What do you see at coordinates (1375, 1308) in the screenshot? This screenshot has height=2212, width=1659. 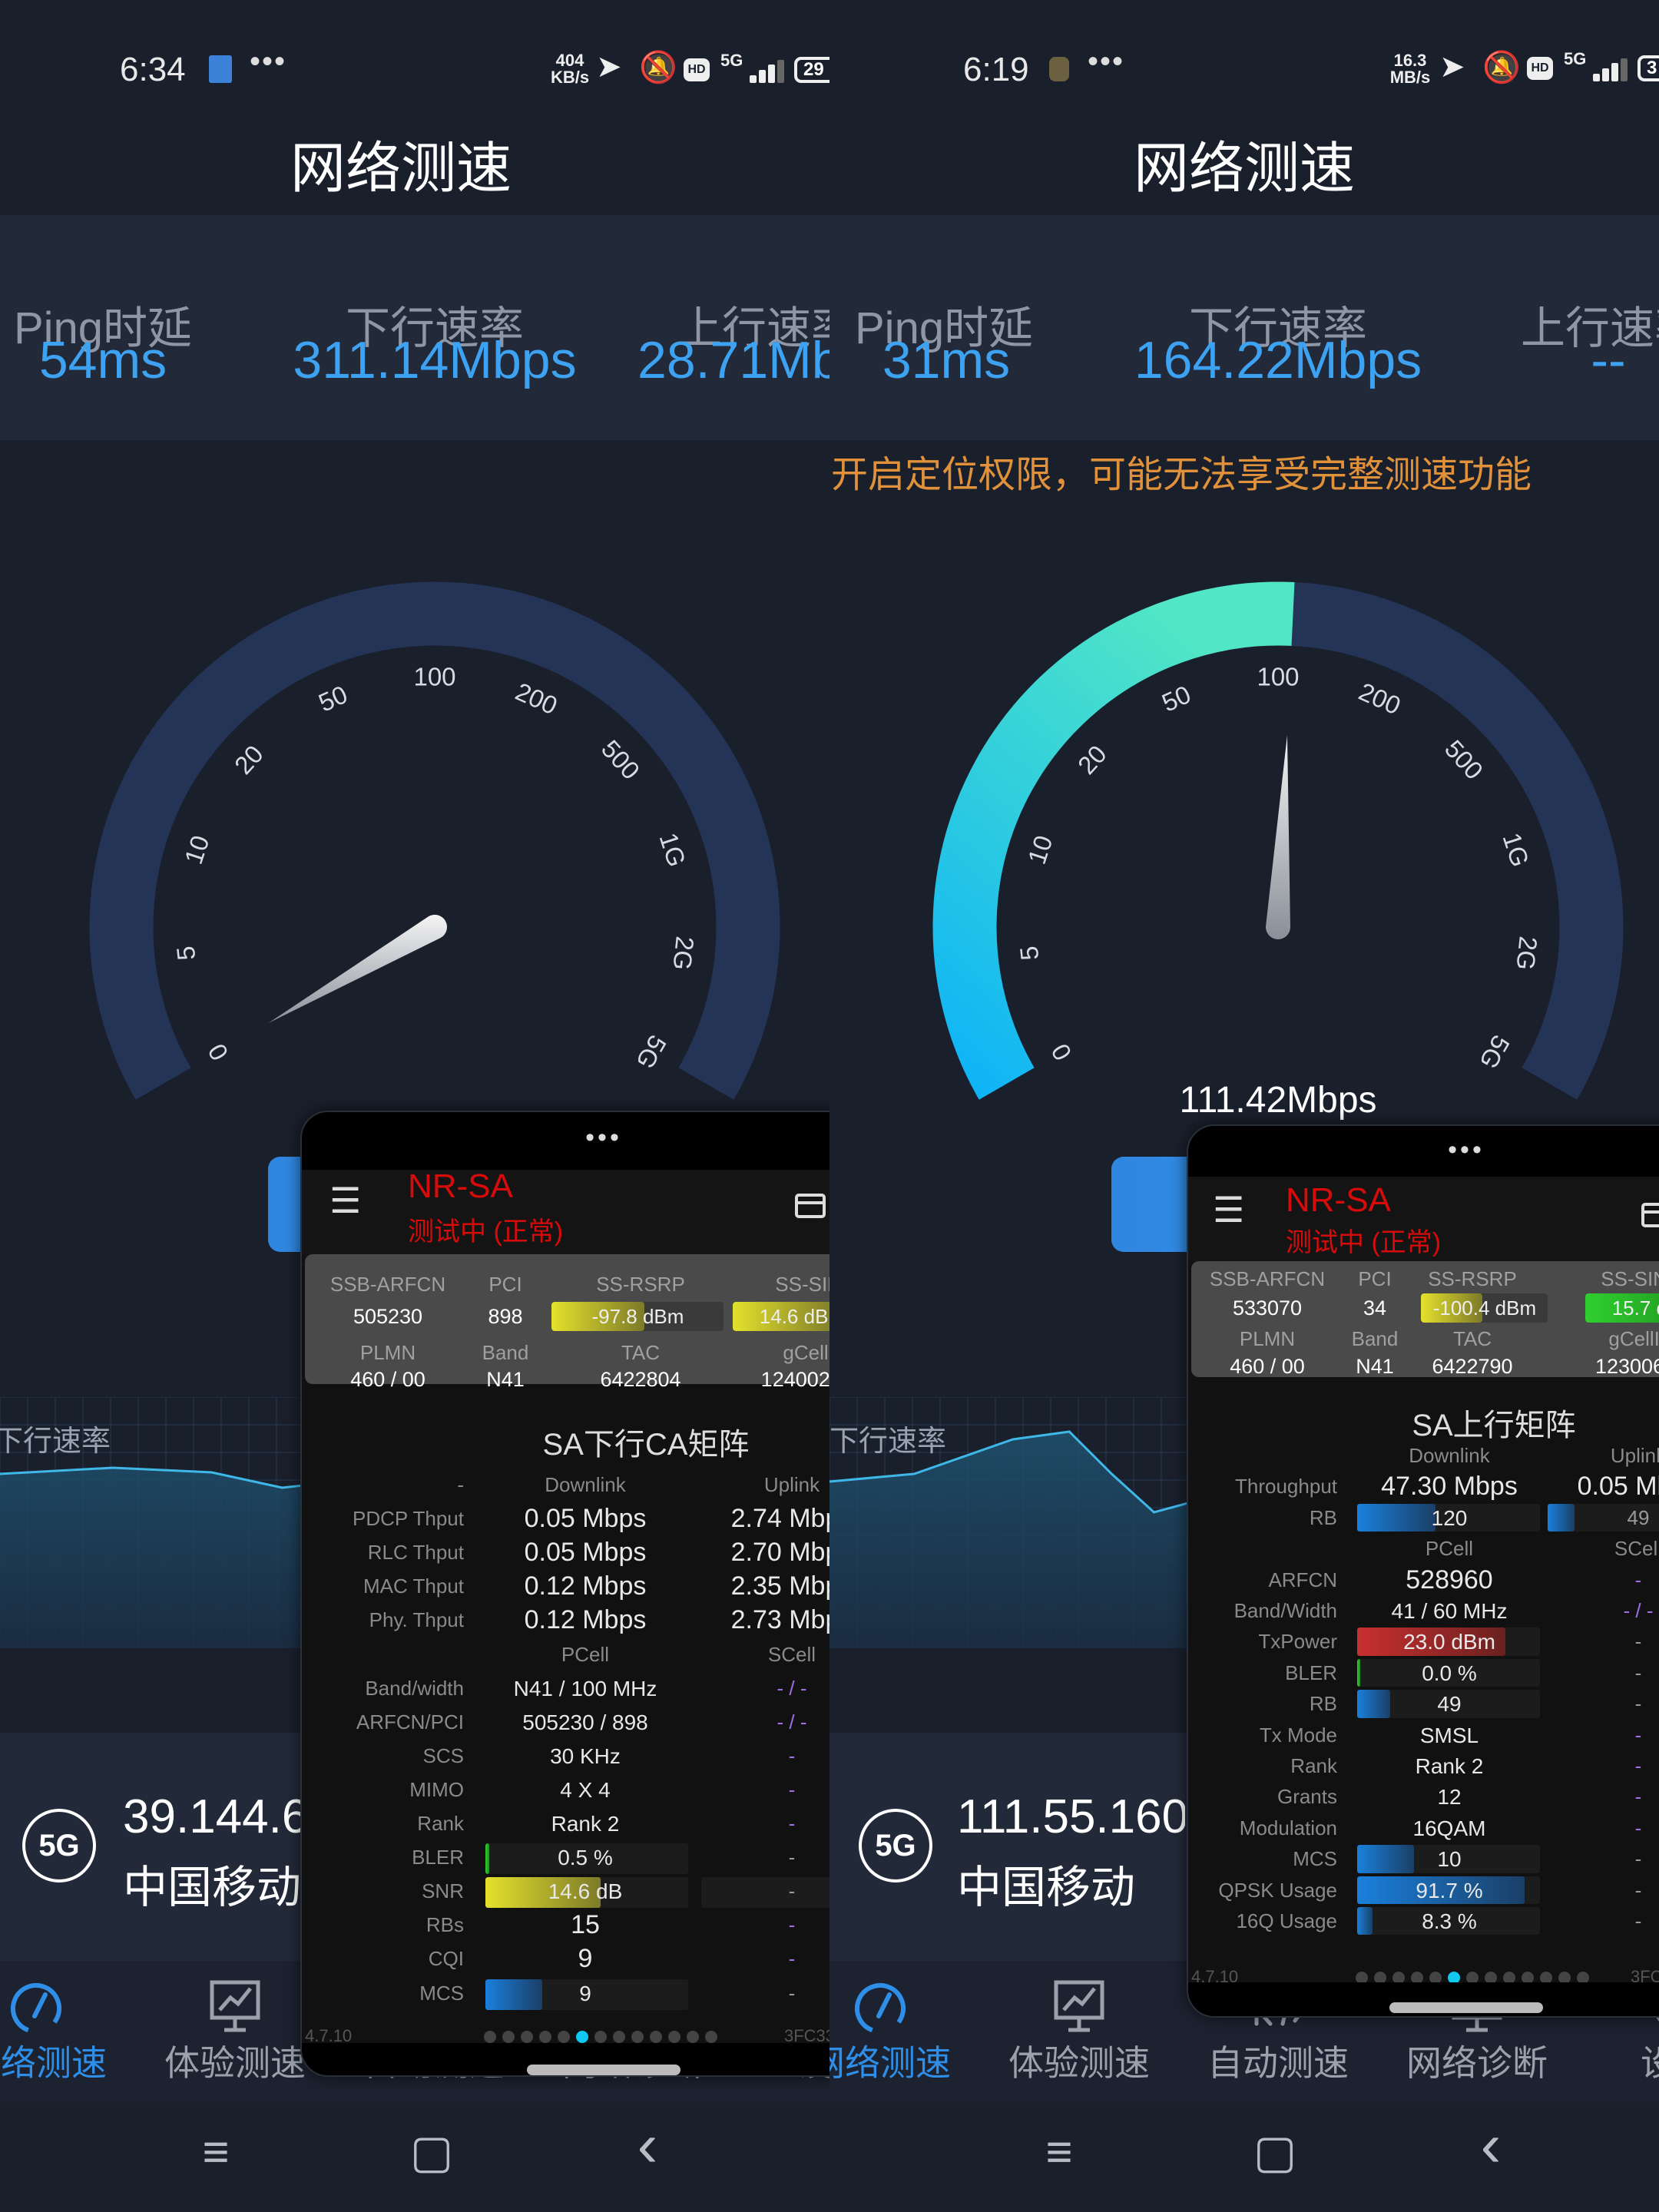 I see `pci-value: 34` at bounding box center [1375, 1308].